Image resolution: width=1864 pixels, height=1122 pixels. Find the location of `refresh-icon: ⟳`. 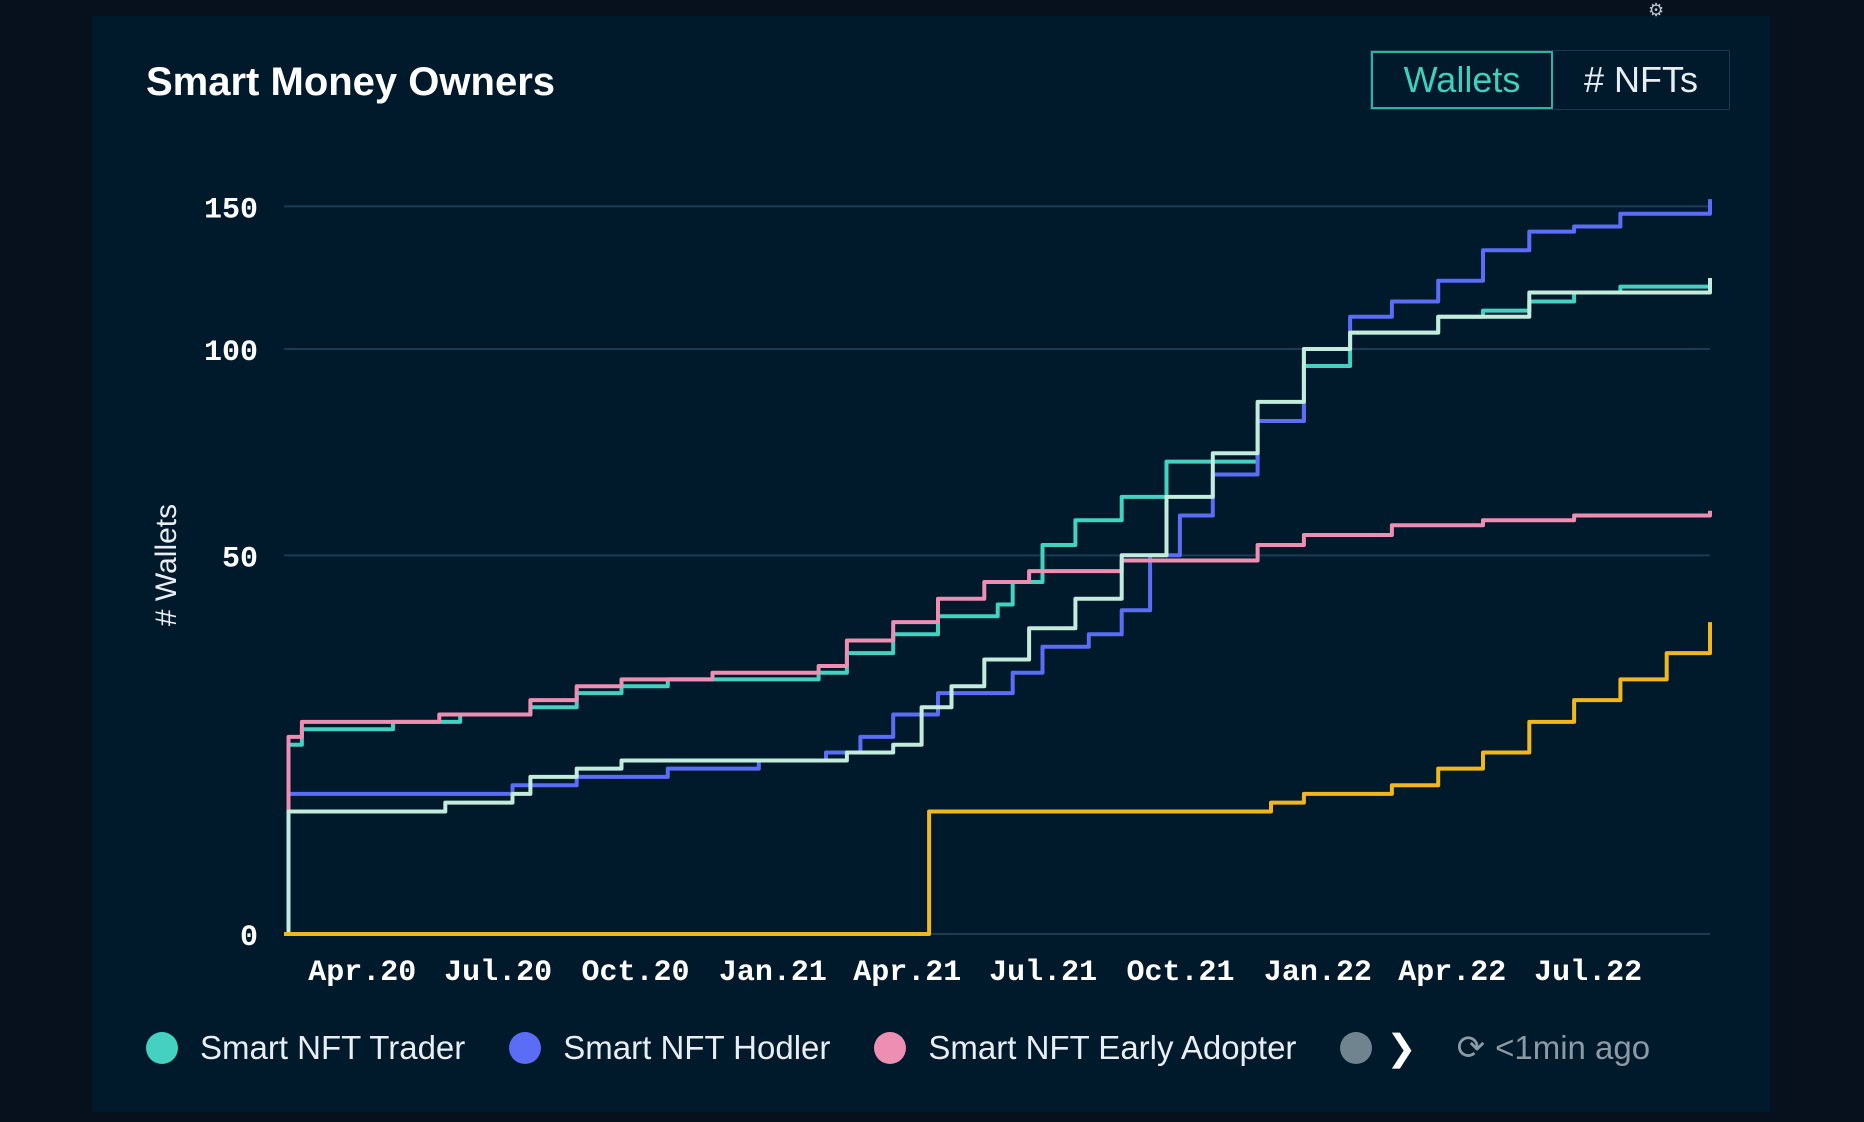

refresh-icon: ⟳ is located at coordinates (1471, 1048).